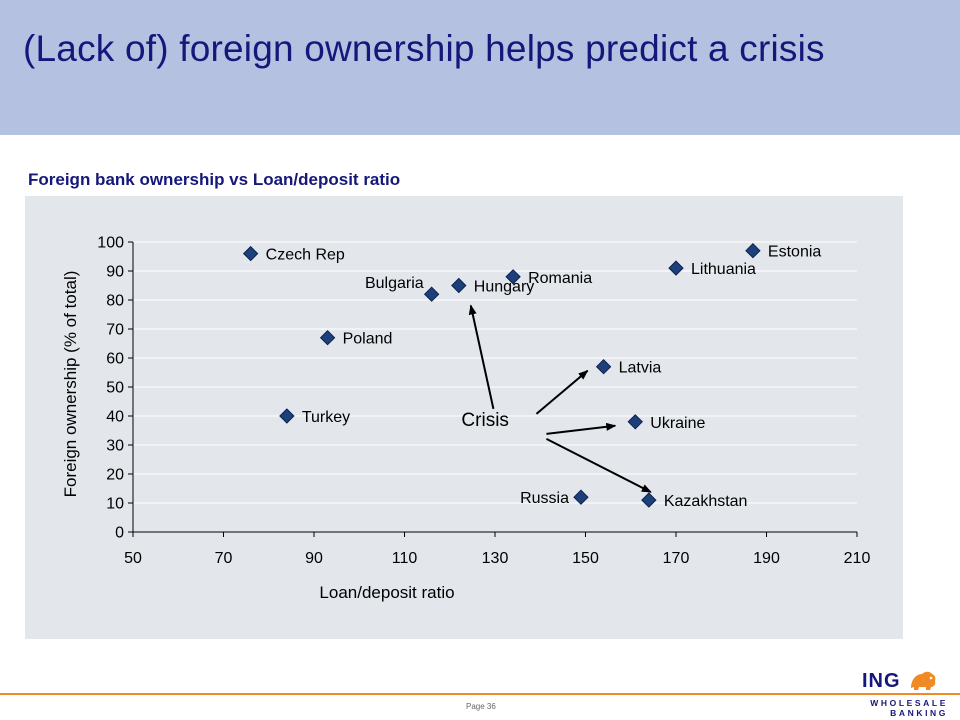  What do you see at coordinates (314, 558) in the screenshot?
I see `x-tick-label: 90` at bounding box center [314, 558].